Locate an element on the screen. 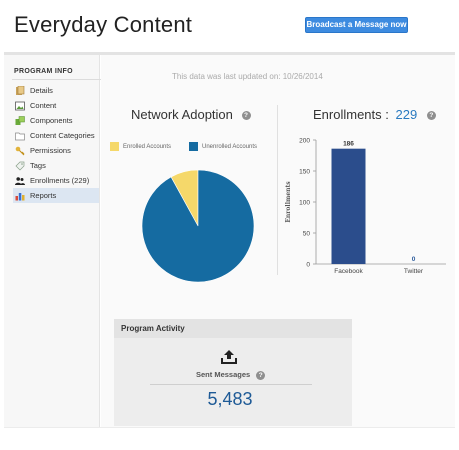  legend-label: Unenrolled Accounts is located at coordinates (230, 146).